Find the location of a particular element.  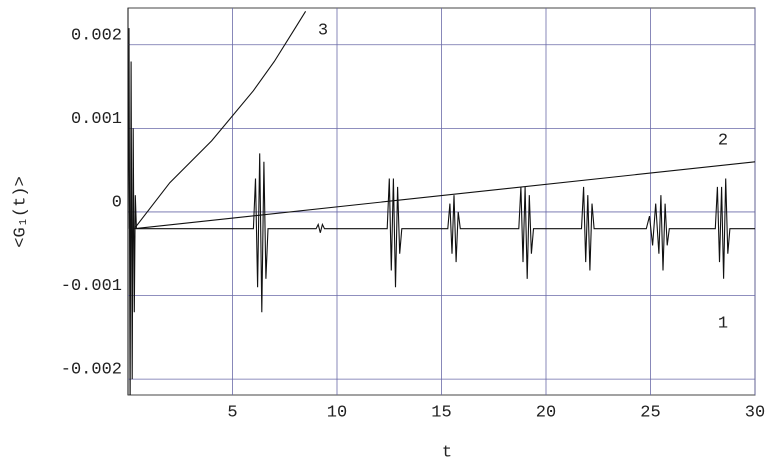

y-axis-label: <G₁(t)> is located at coordinates (20, 211).